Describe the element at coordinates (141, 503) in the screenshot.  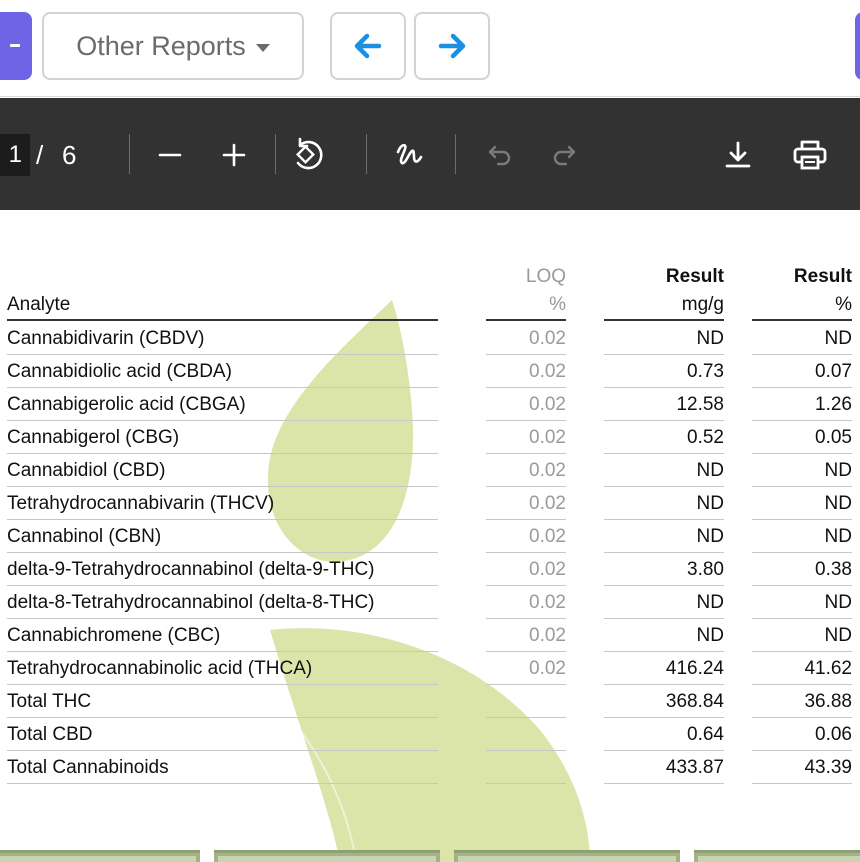
I see `analyte-name: Tetrahydrocannabivarin (THCV)` at that location.